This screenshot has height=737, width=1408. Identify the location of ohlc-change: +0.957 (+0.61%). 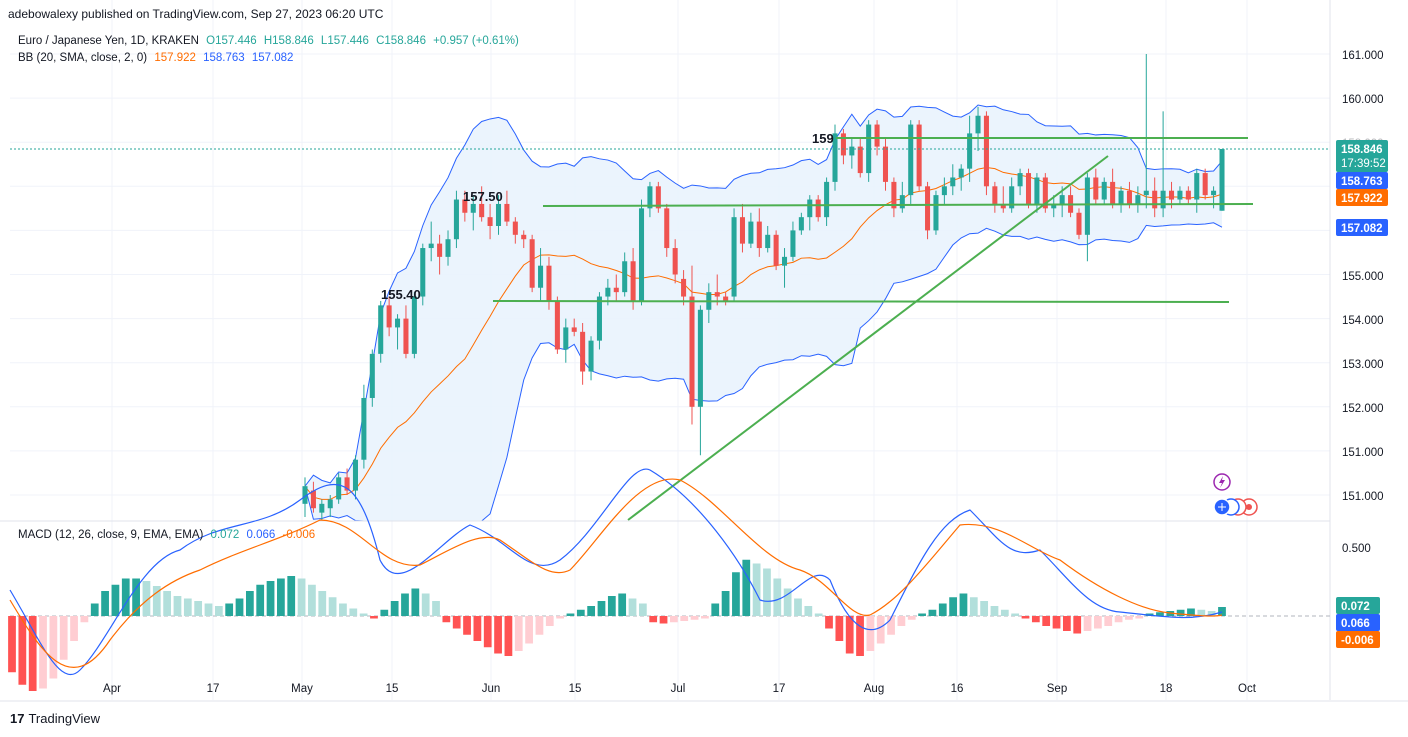
(476, 41).